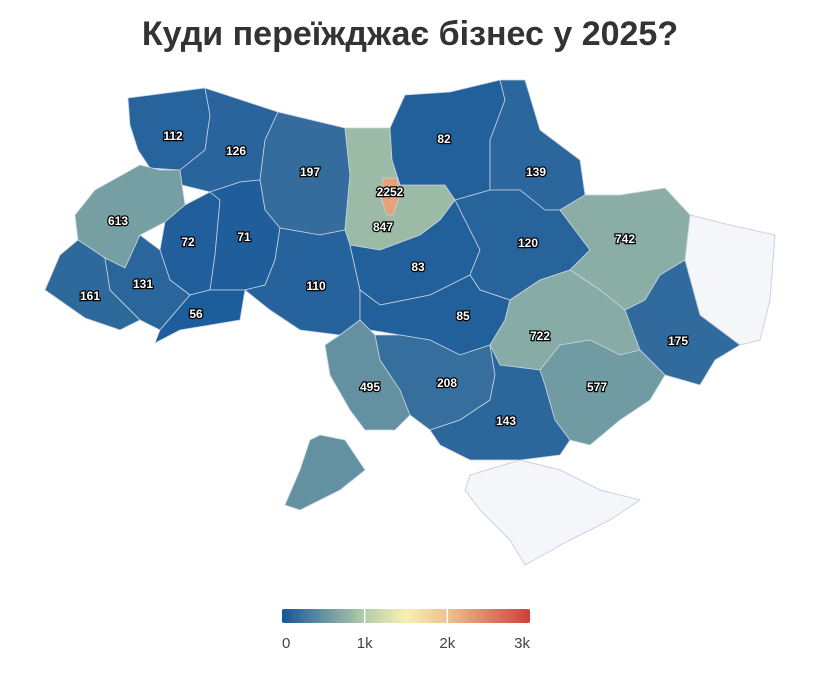 The image size is (824, 679). What do you see at coordinates (553, 512) in the screenshot?
I see `region-no-data` at bounding box center [553, 512].